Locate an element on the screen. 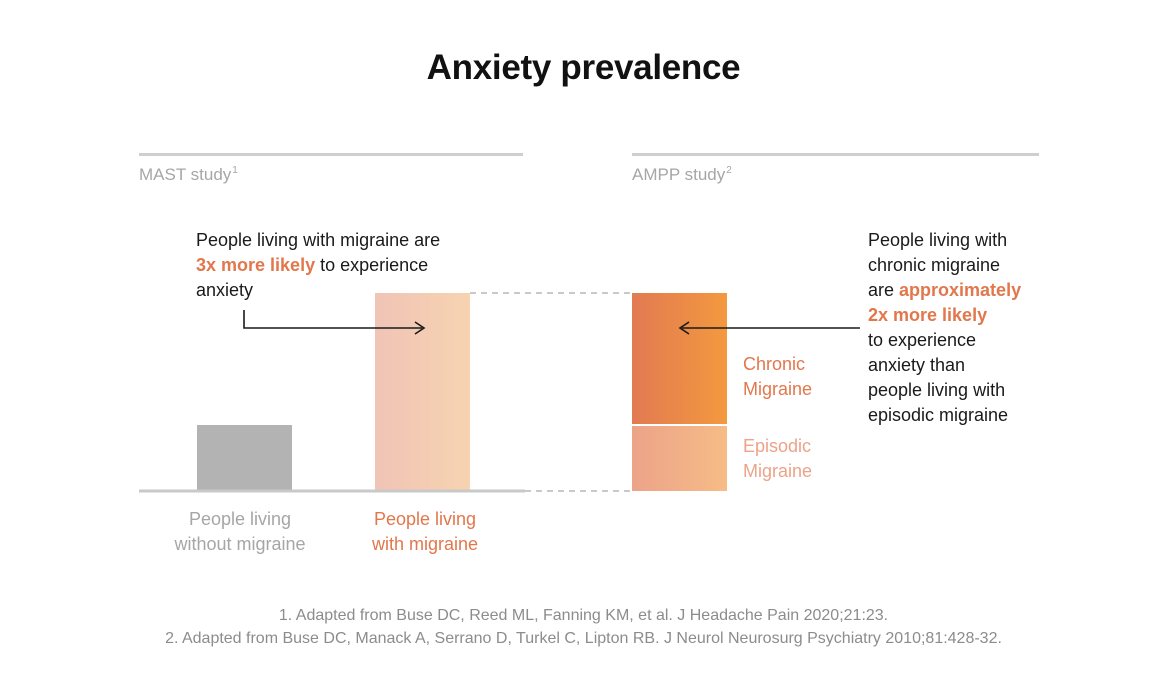  category-label-without-migraine: People living without migraine is located at coordinates (240, 532).